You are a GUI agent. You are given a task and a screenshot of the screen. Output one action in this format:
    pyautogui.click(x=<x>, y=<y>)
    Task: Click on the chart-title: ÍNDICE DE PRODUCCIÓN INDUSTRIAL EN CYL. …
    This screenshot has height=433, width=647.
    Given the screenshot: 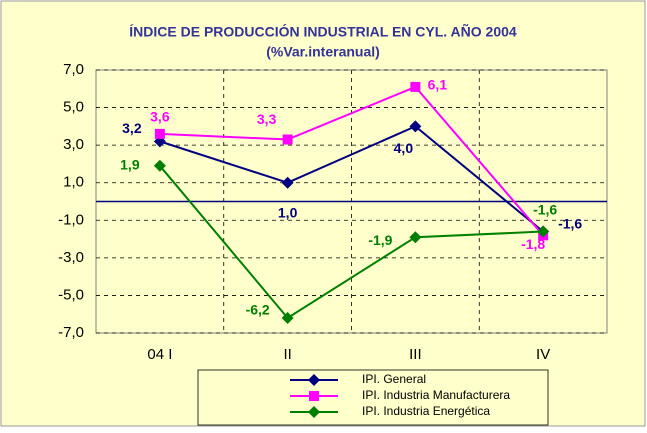 What is the action you would take?
    pyautogui.click(x=323, y=31)
    